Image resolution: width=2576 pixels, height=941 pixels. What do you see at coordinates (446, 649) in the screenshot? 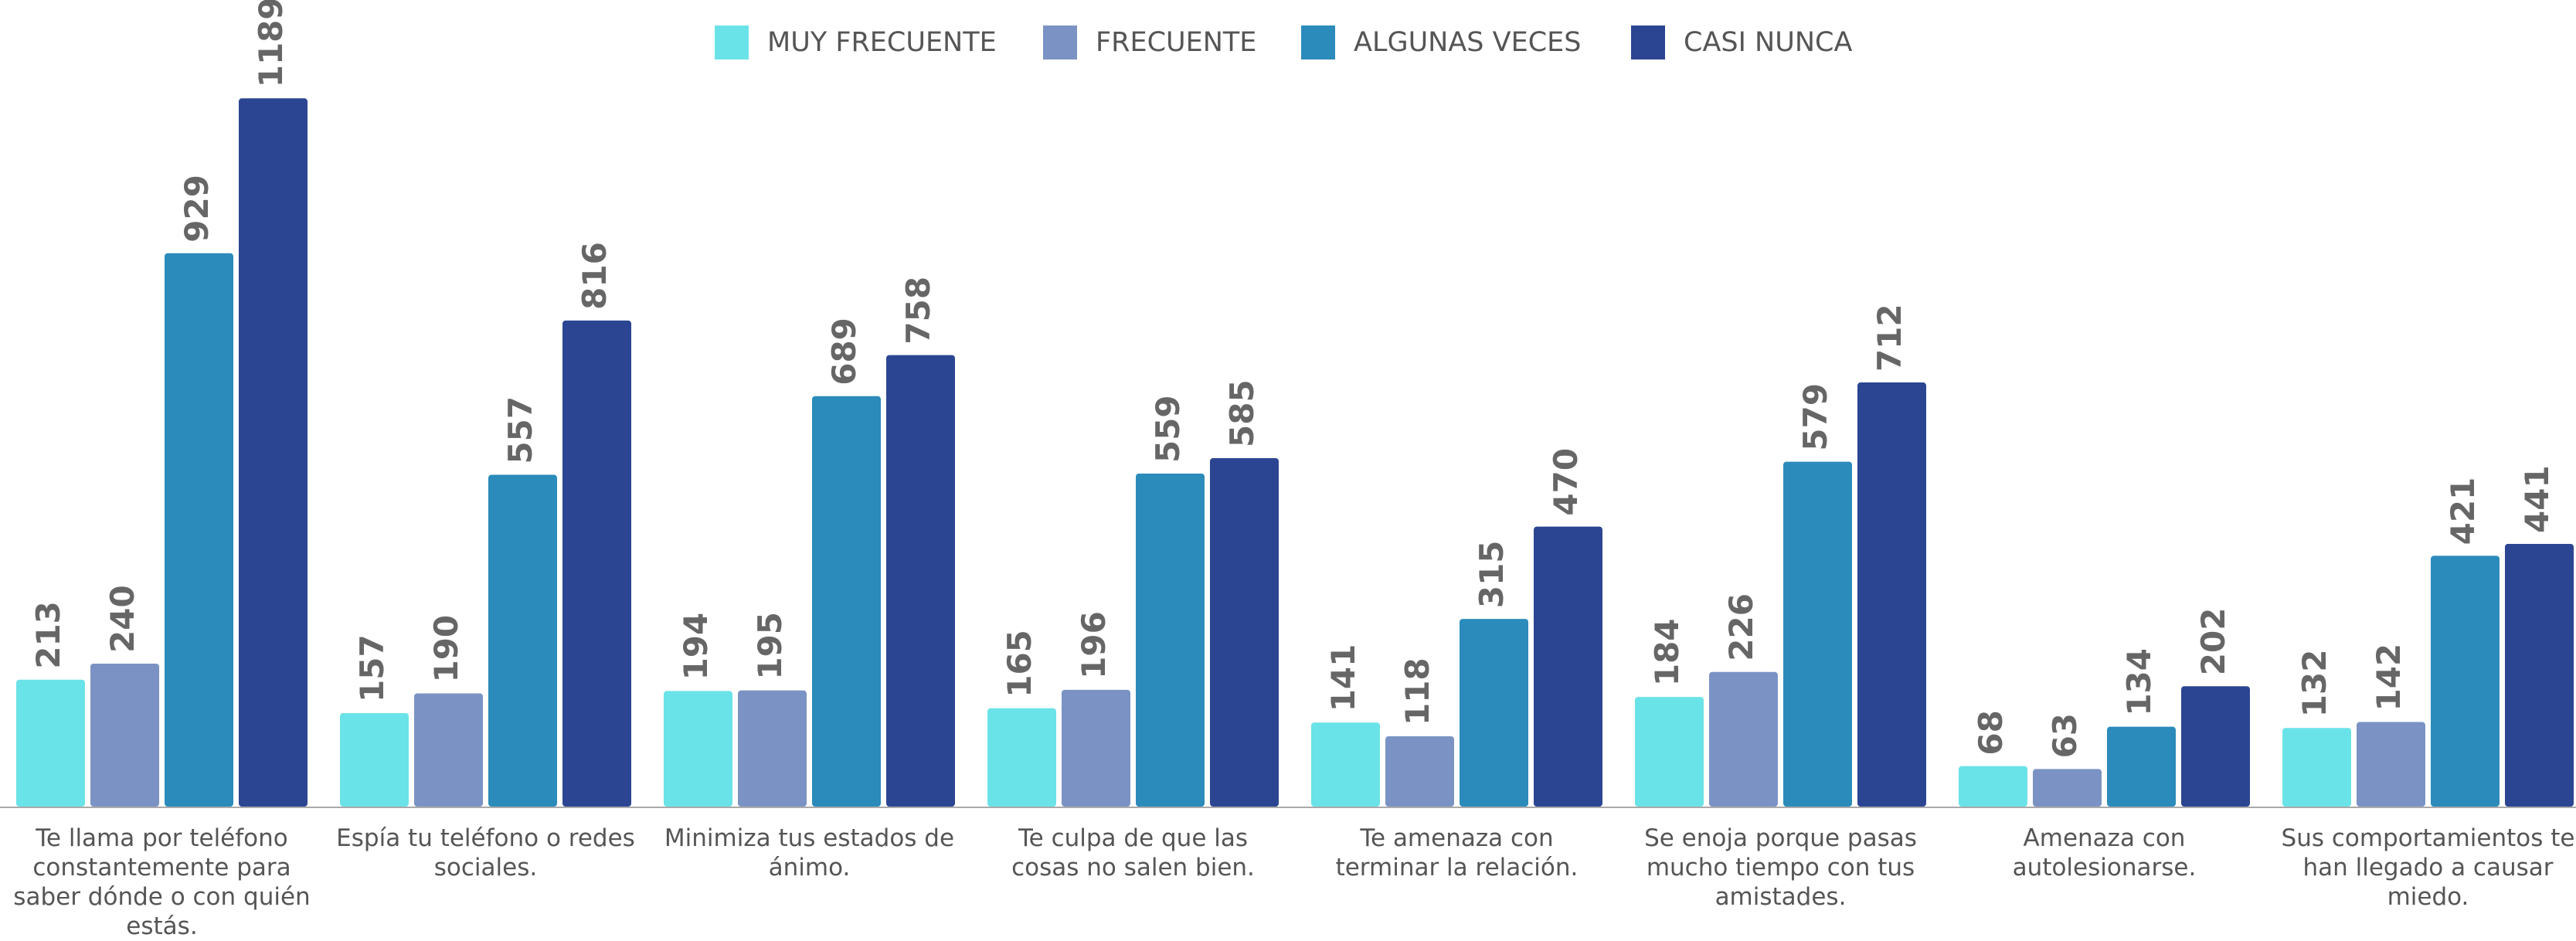
I see `value-label: 190` at bounding box center [446, 649].